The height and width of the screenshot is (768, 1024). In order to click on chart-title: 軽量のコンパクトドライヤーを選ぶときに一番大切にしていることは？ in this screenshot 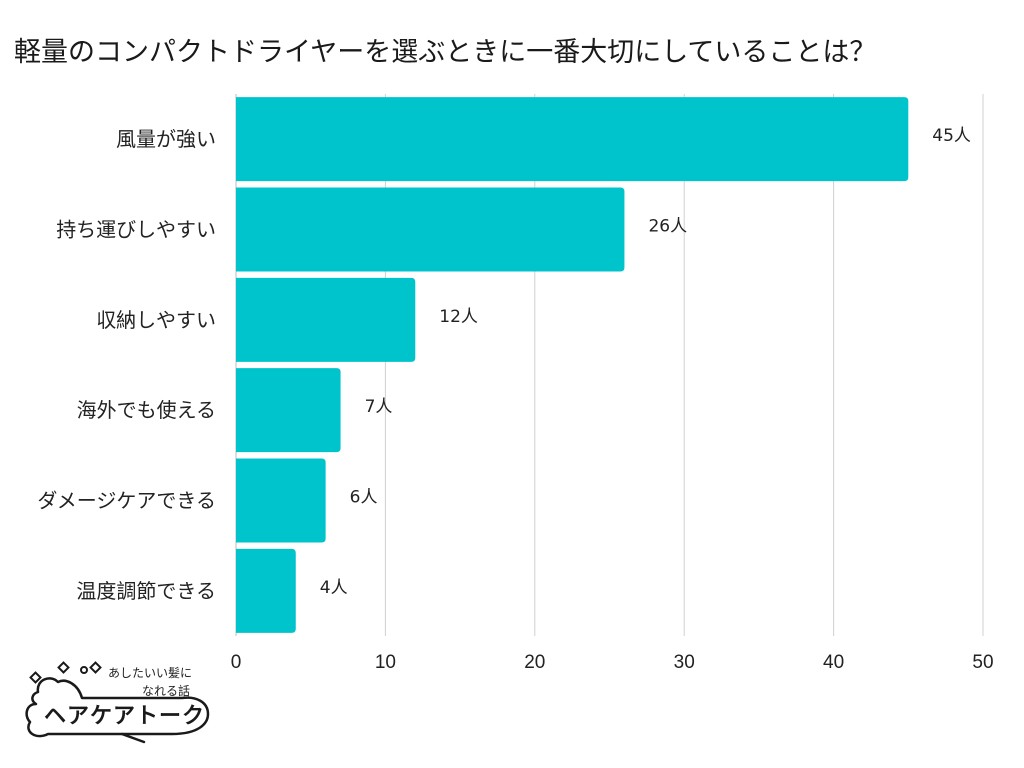, I will do `click(445, 52)`.